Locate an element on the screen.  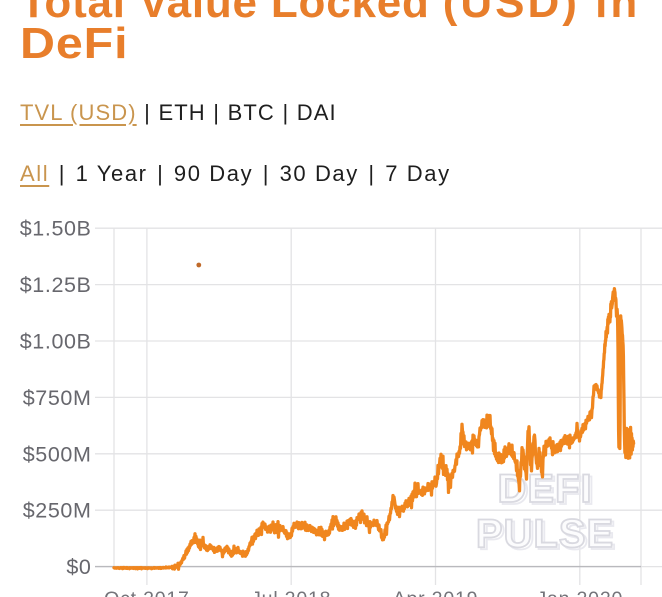
svg-text: $1.50B is located at coordinates (56, 229).